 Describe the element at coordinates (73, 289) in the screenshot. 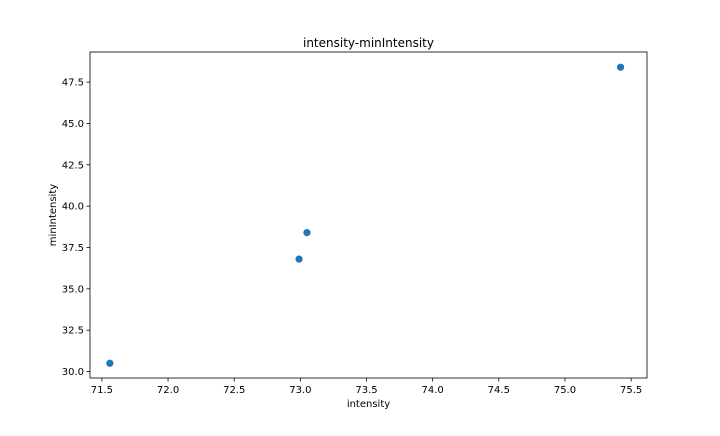

I see `y-tick-label: 35.0` at that location.